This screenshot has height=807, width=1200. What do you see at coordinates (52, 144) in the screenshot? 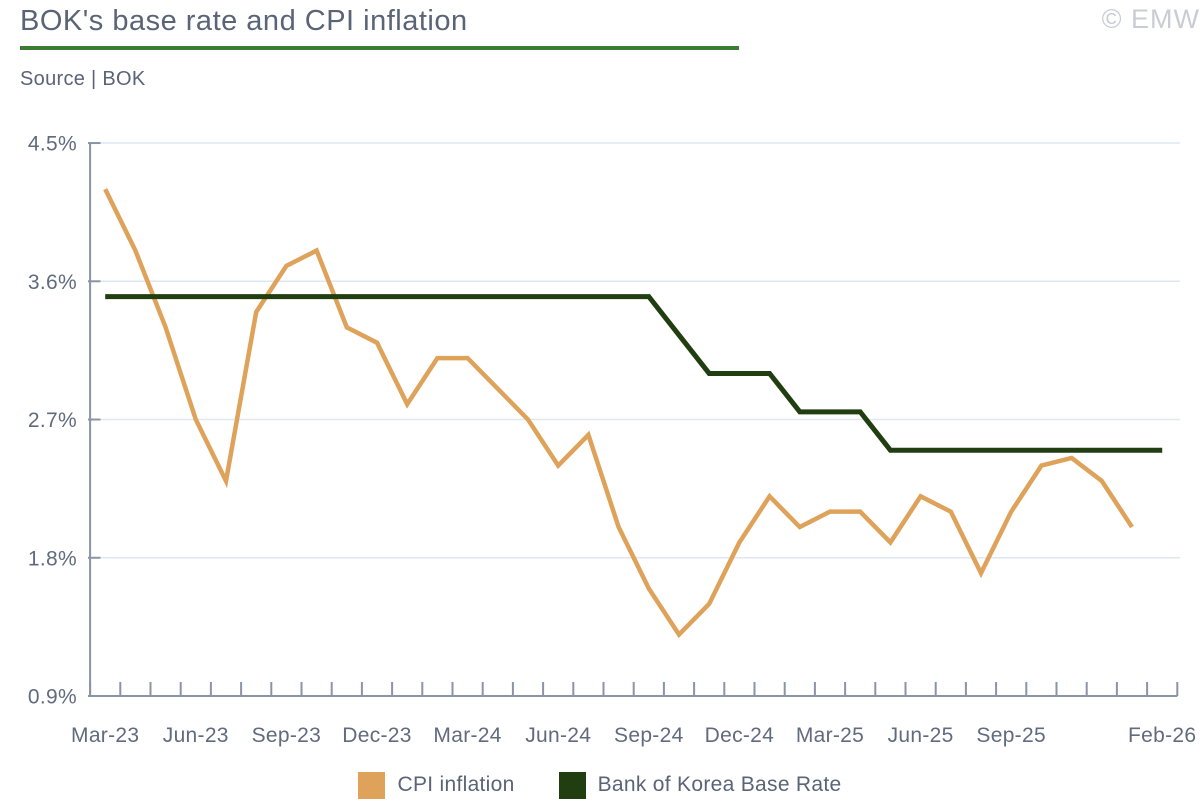
I see `y-axis-label: 4.5%` at bounding box center [52, 144].